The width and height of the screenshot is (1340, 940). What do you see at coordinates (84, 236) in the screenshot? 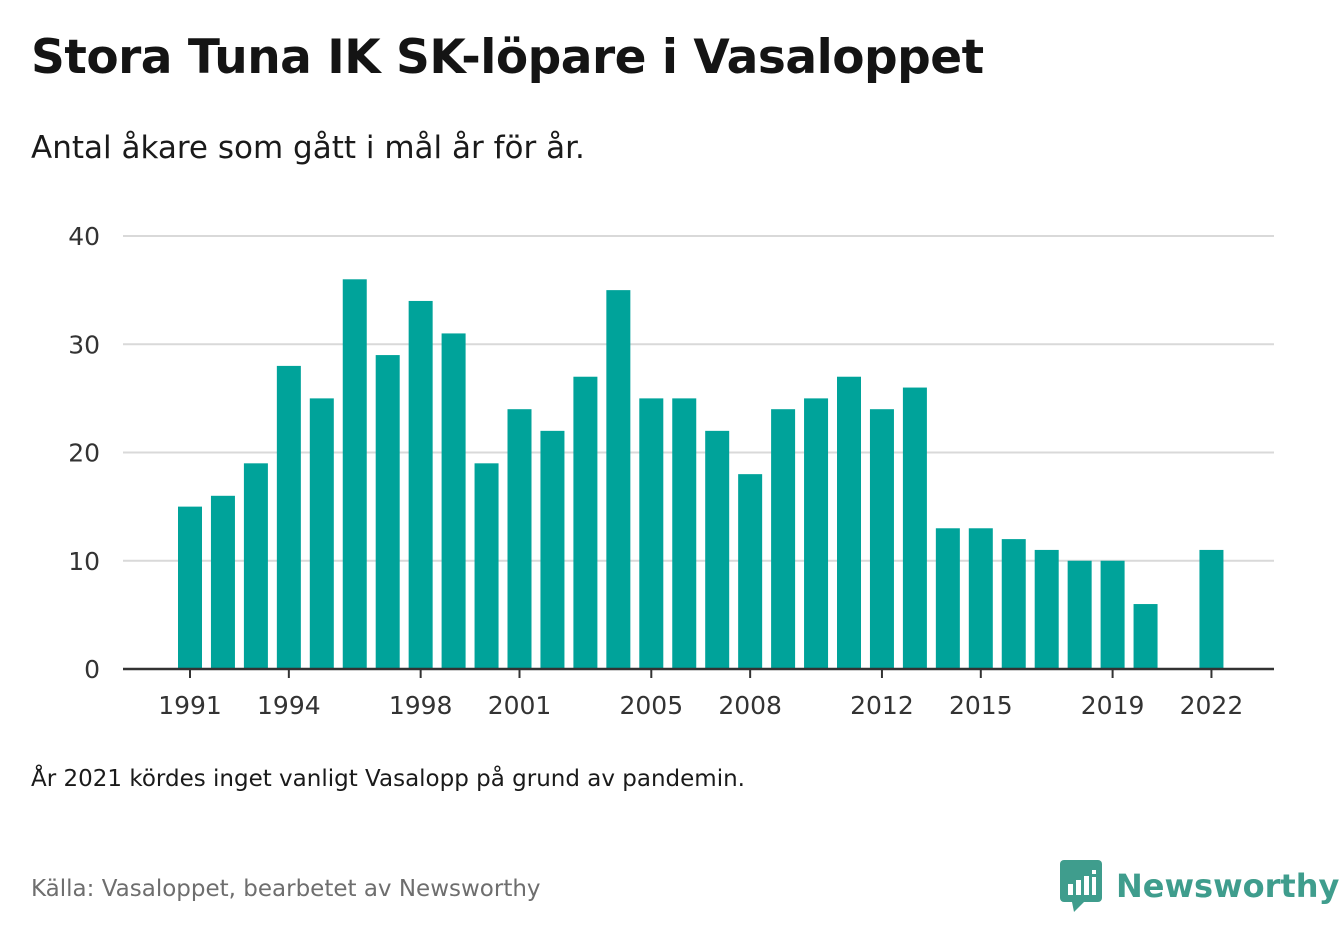
I see `y-tick-label: 40` at bounding box center [84, 236].